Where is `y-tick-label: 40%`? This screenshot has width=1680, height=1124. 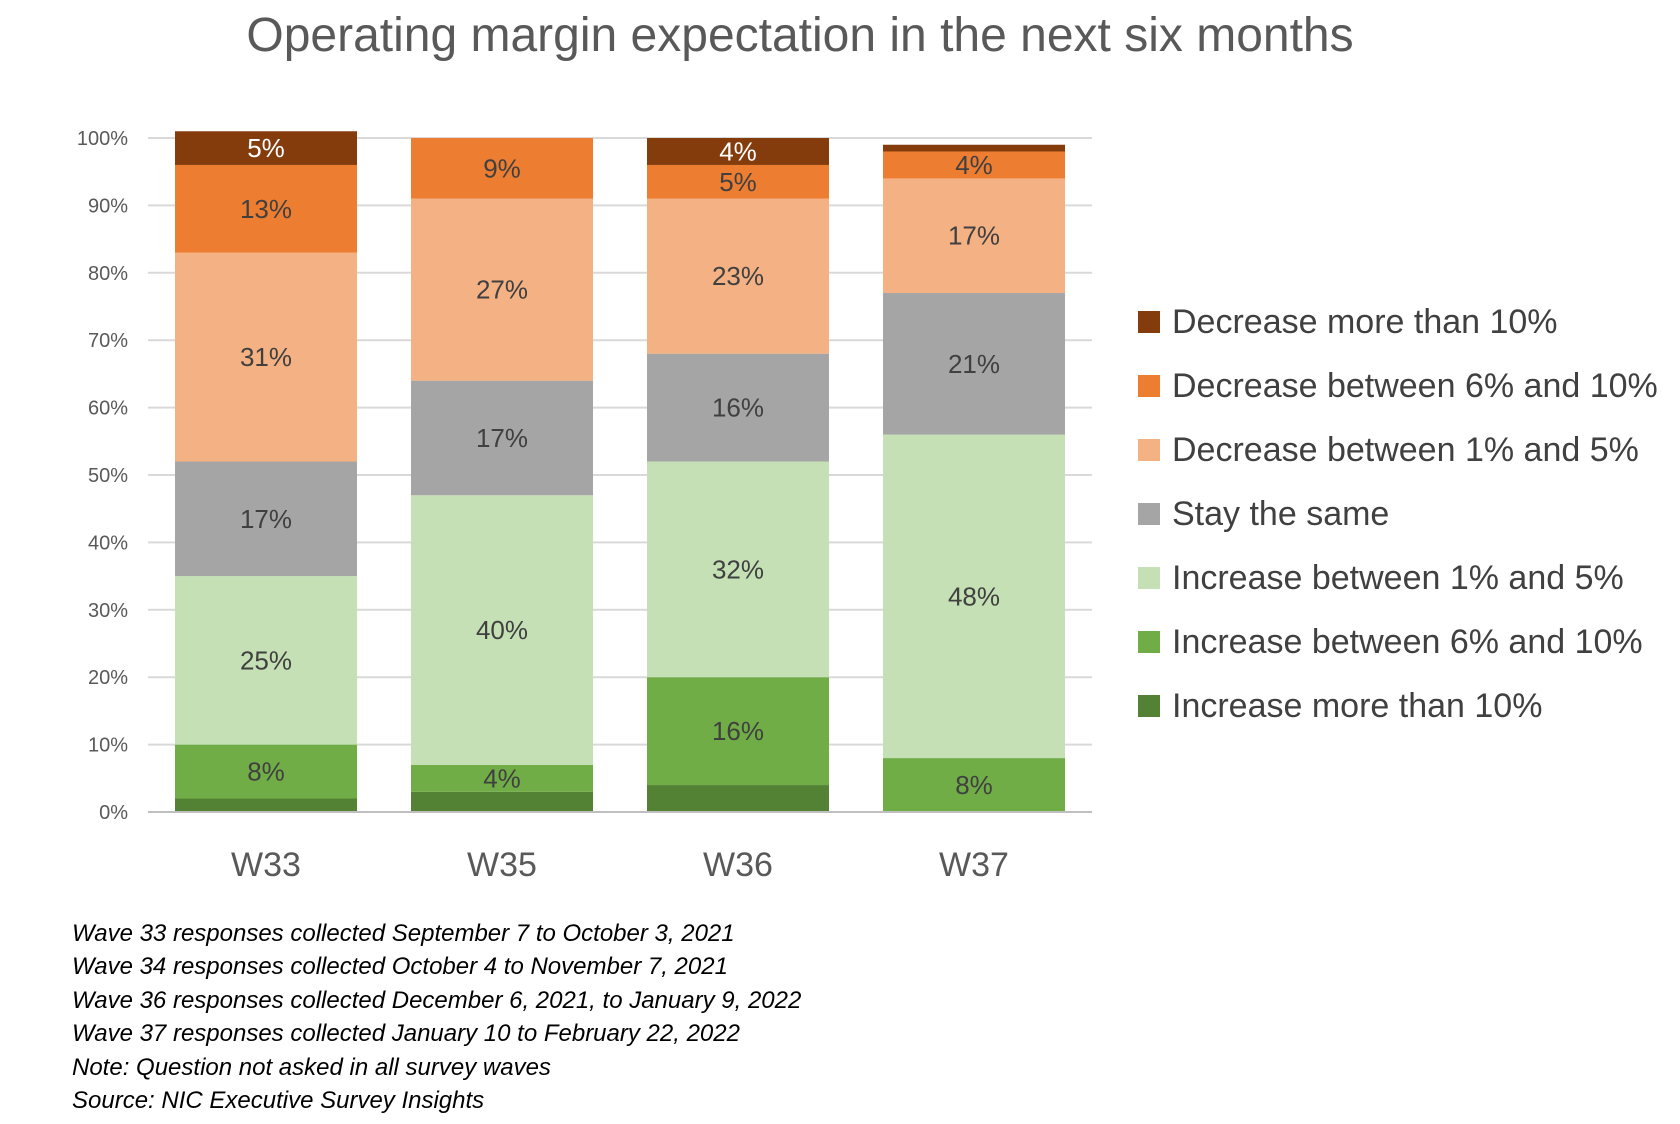
y-tick-label: 40% is located at coordinates (108, 543).